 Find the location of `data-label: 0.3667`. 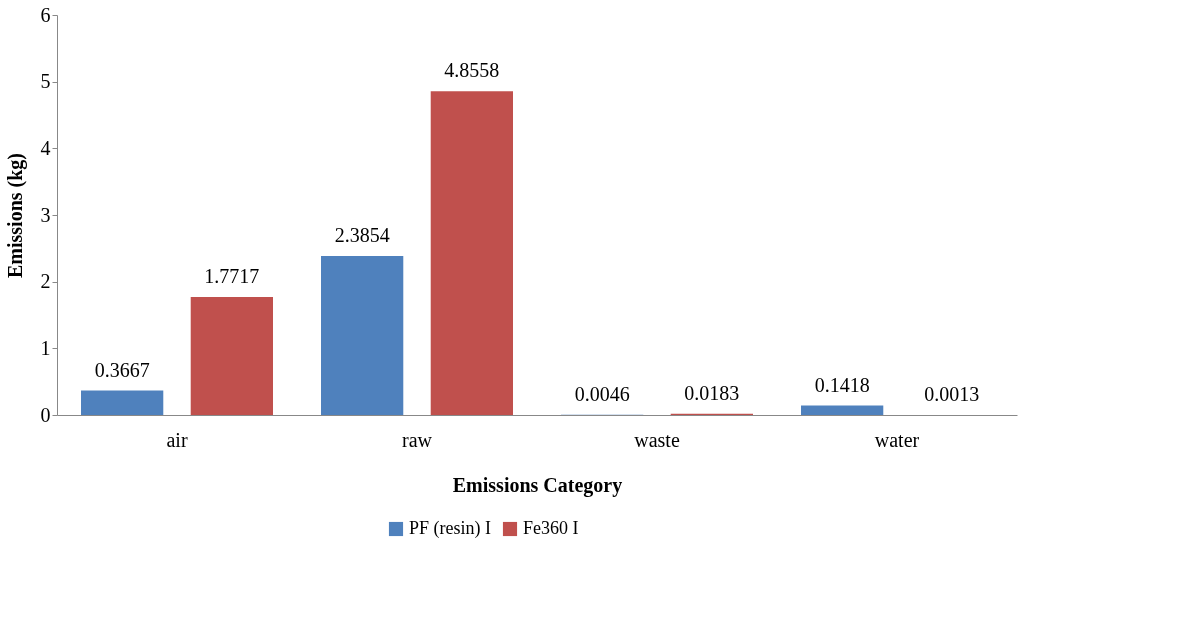

data-label: 0.3667 is located at coordinates (122, 369).